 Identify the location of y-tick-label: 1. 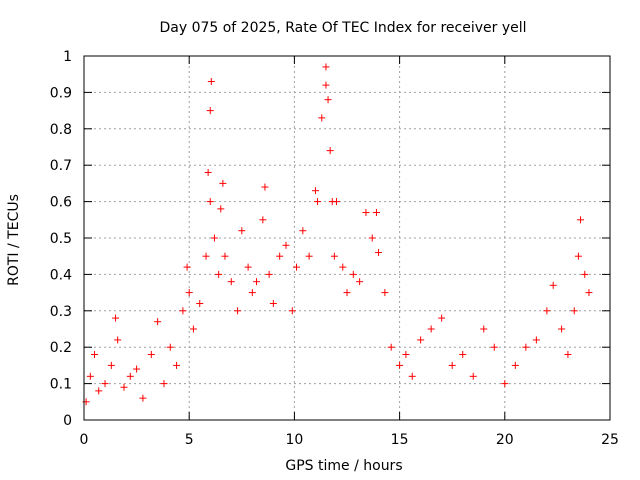
(67, 57).